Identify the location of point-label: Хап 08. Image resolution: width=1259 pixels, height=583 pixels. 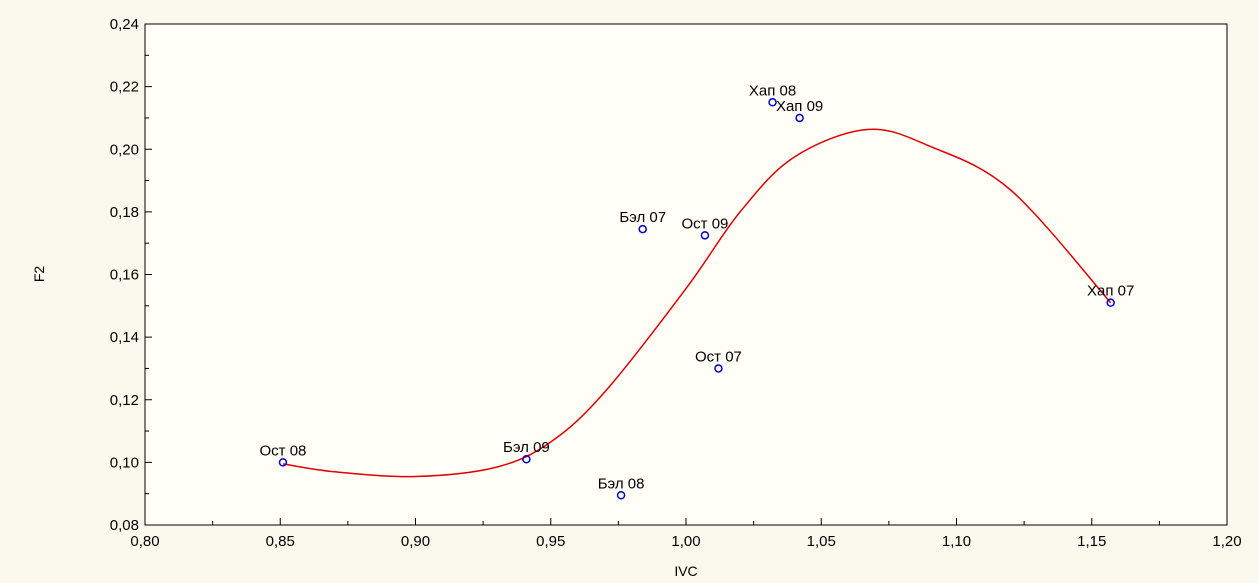
(772, 90).